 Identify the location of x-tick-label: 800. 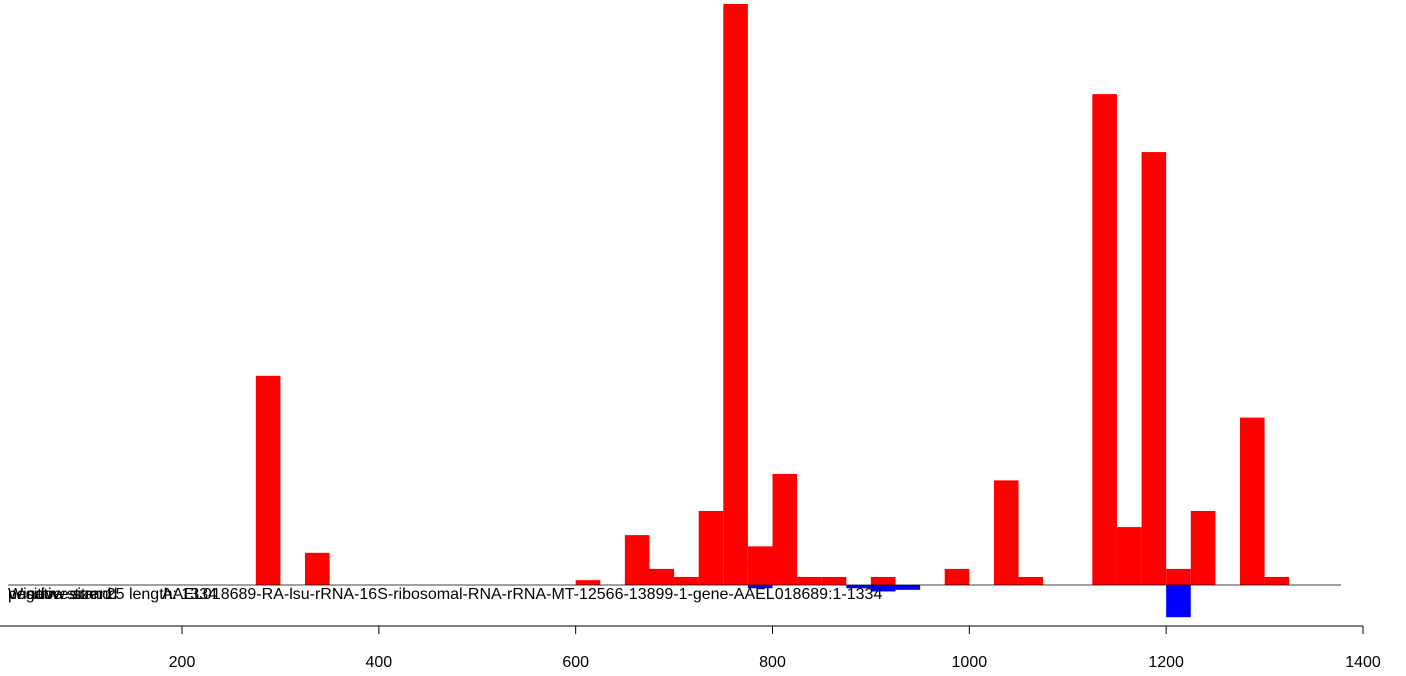
(772, 662).